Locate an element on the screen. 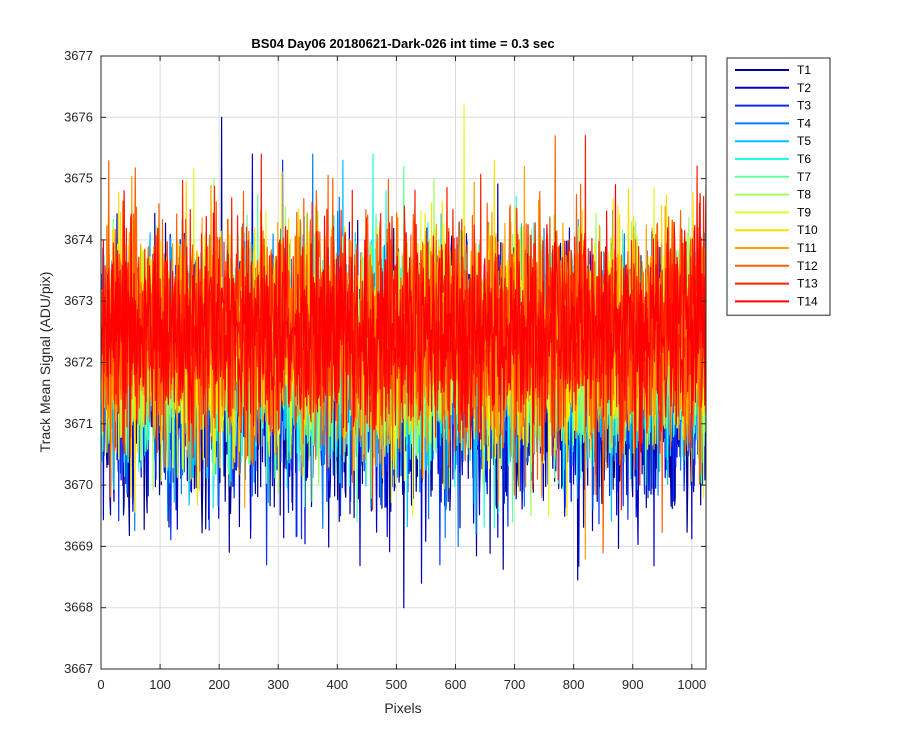  x-tick-label: 600 is located at coordinates (456, 684).